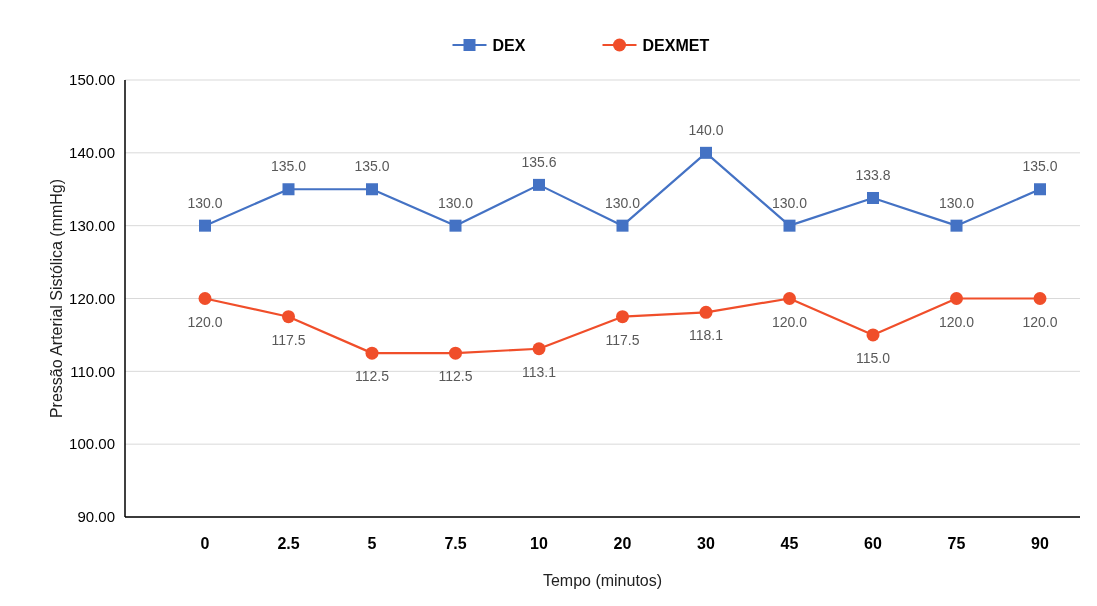 This screenshot has height=606, width=1097. I want to click on data-label: 140.0, so click(706, 129).